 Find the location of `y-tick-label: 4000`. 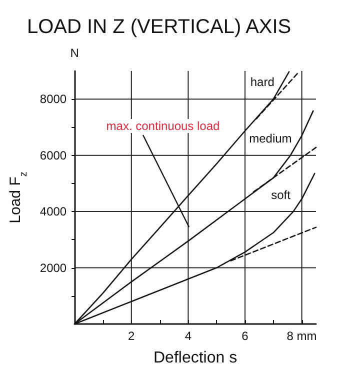

y-tick-label: 4000 is located at coordinates (53, 211).